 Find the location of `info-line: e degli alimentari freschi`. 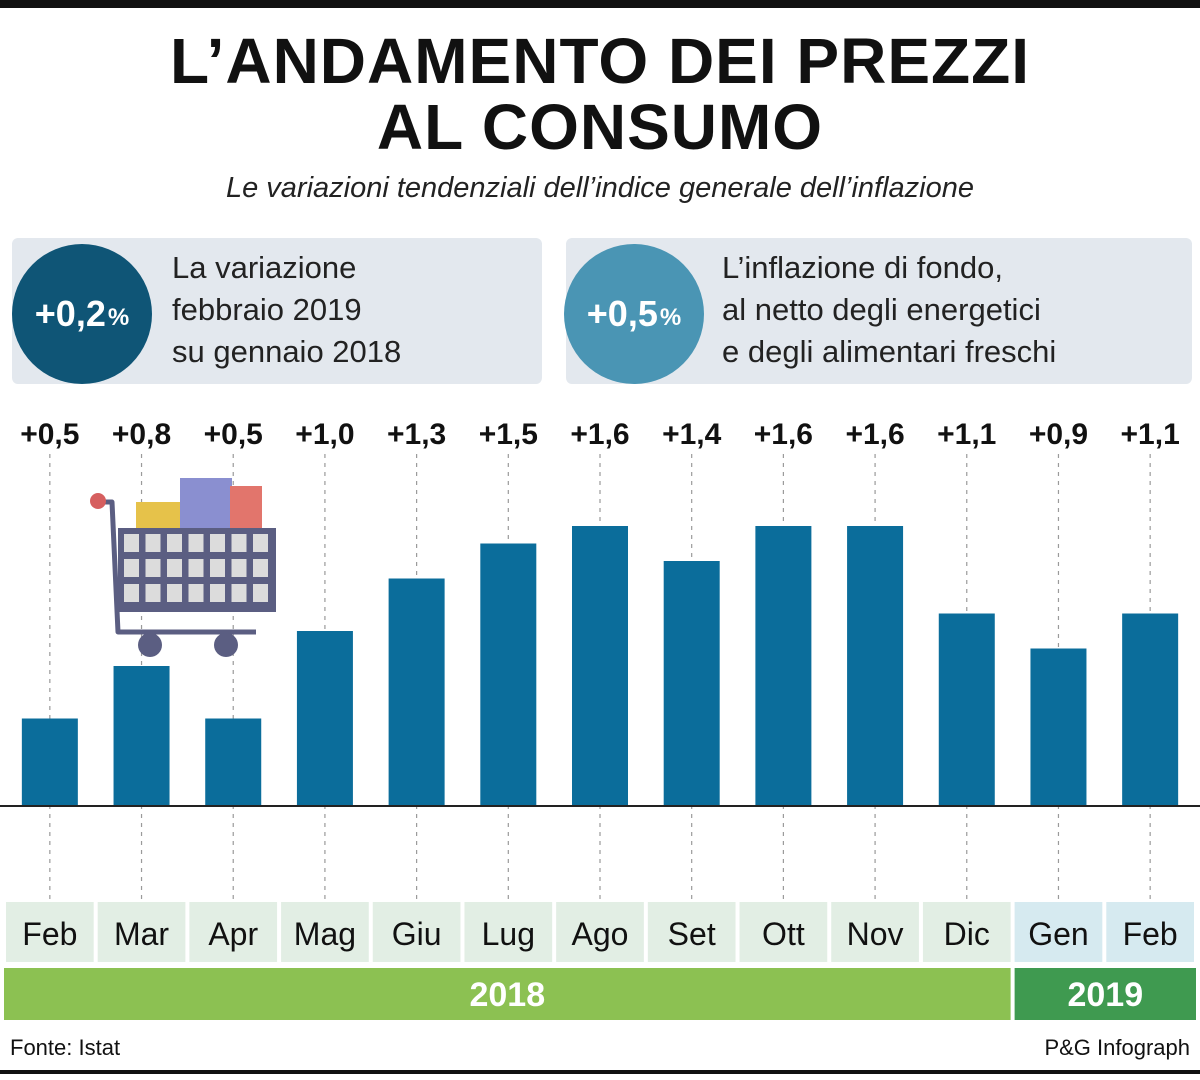

info-line: e degli alimentari freschi is located at coordinates (889, 351).